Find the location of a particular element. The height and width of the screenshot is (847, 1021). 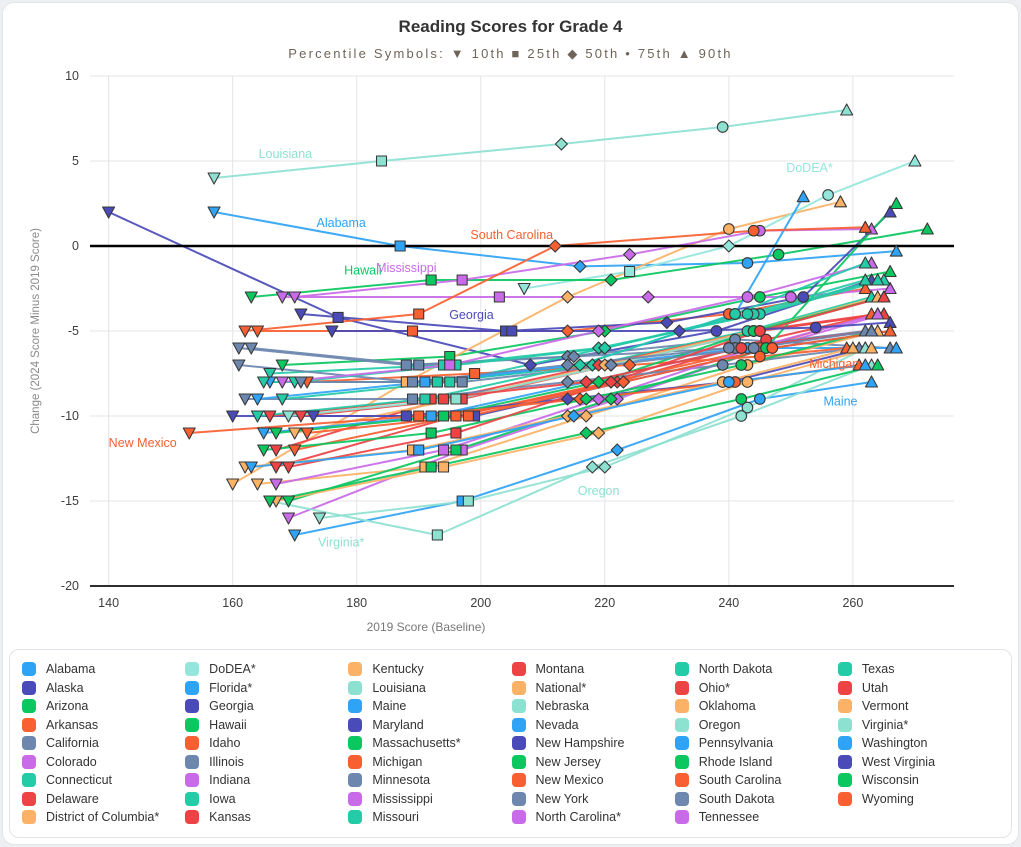

marker-dodea-10th is located at coordinates (524, 289).